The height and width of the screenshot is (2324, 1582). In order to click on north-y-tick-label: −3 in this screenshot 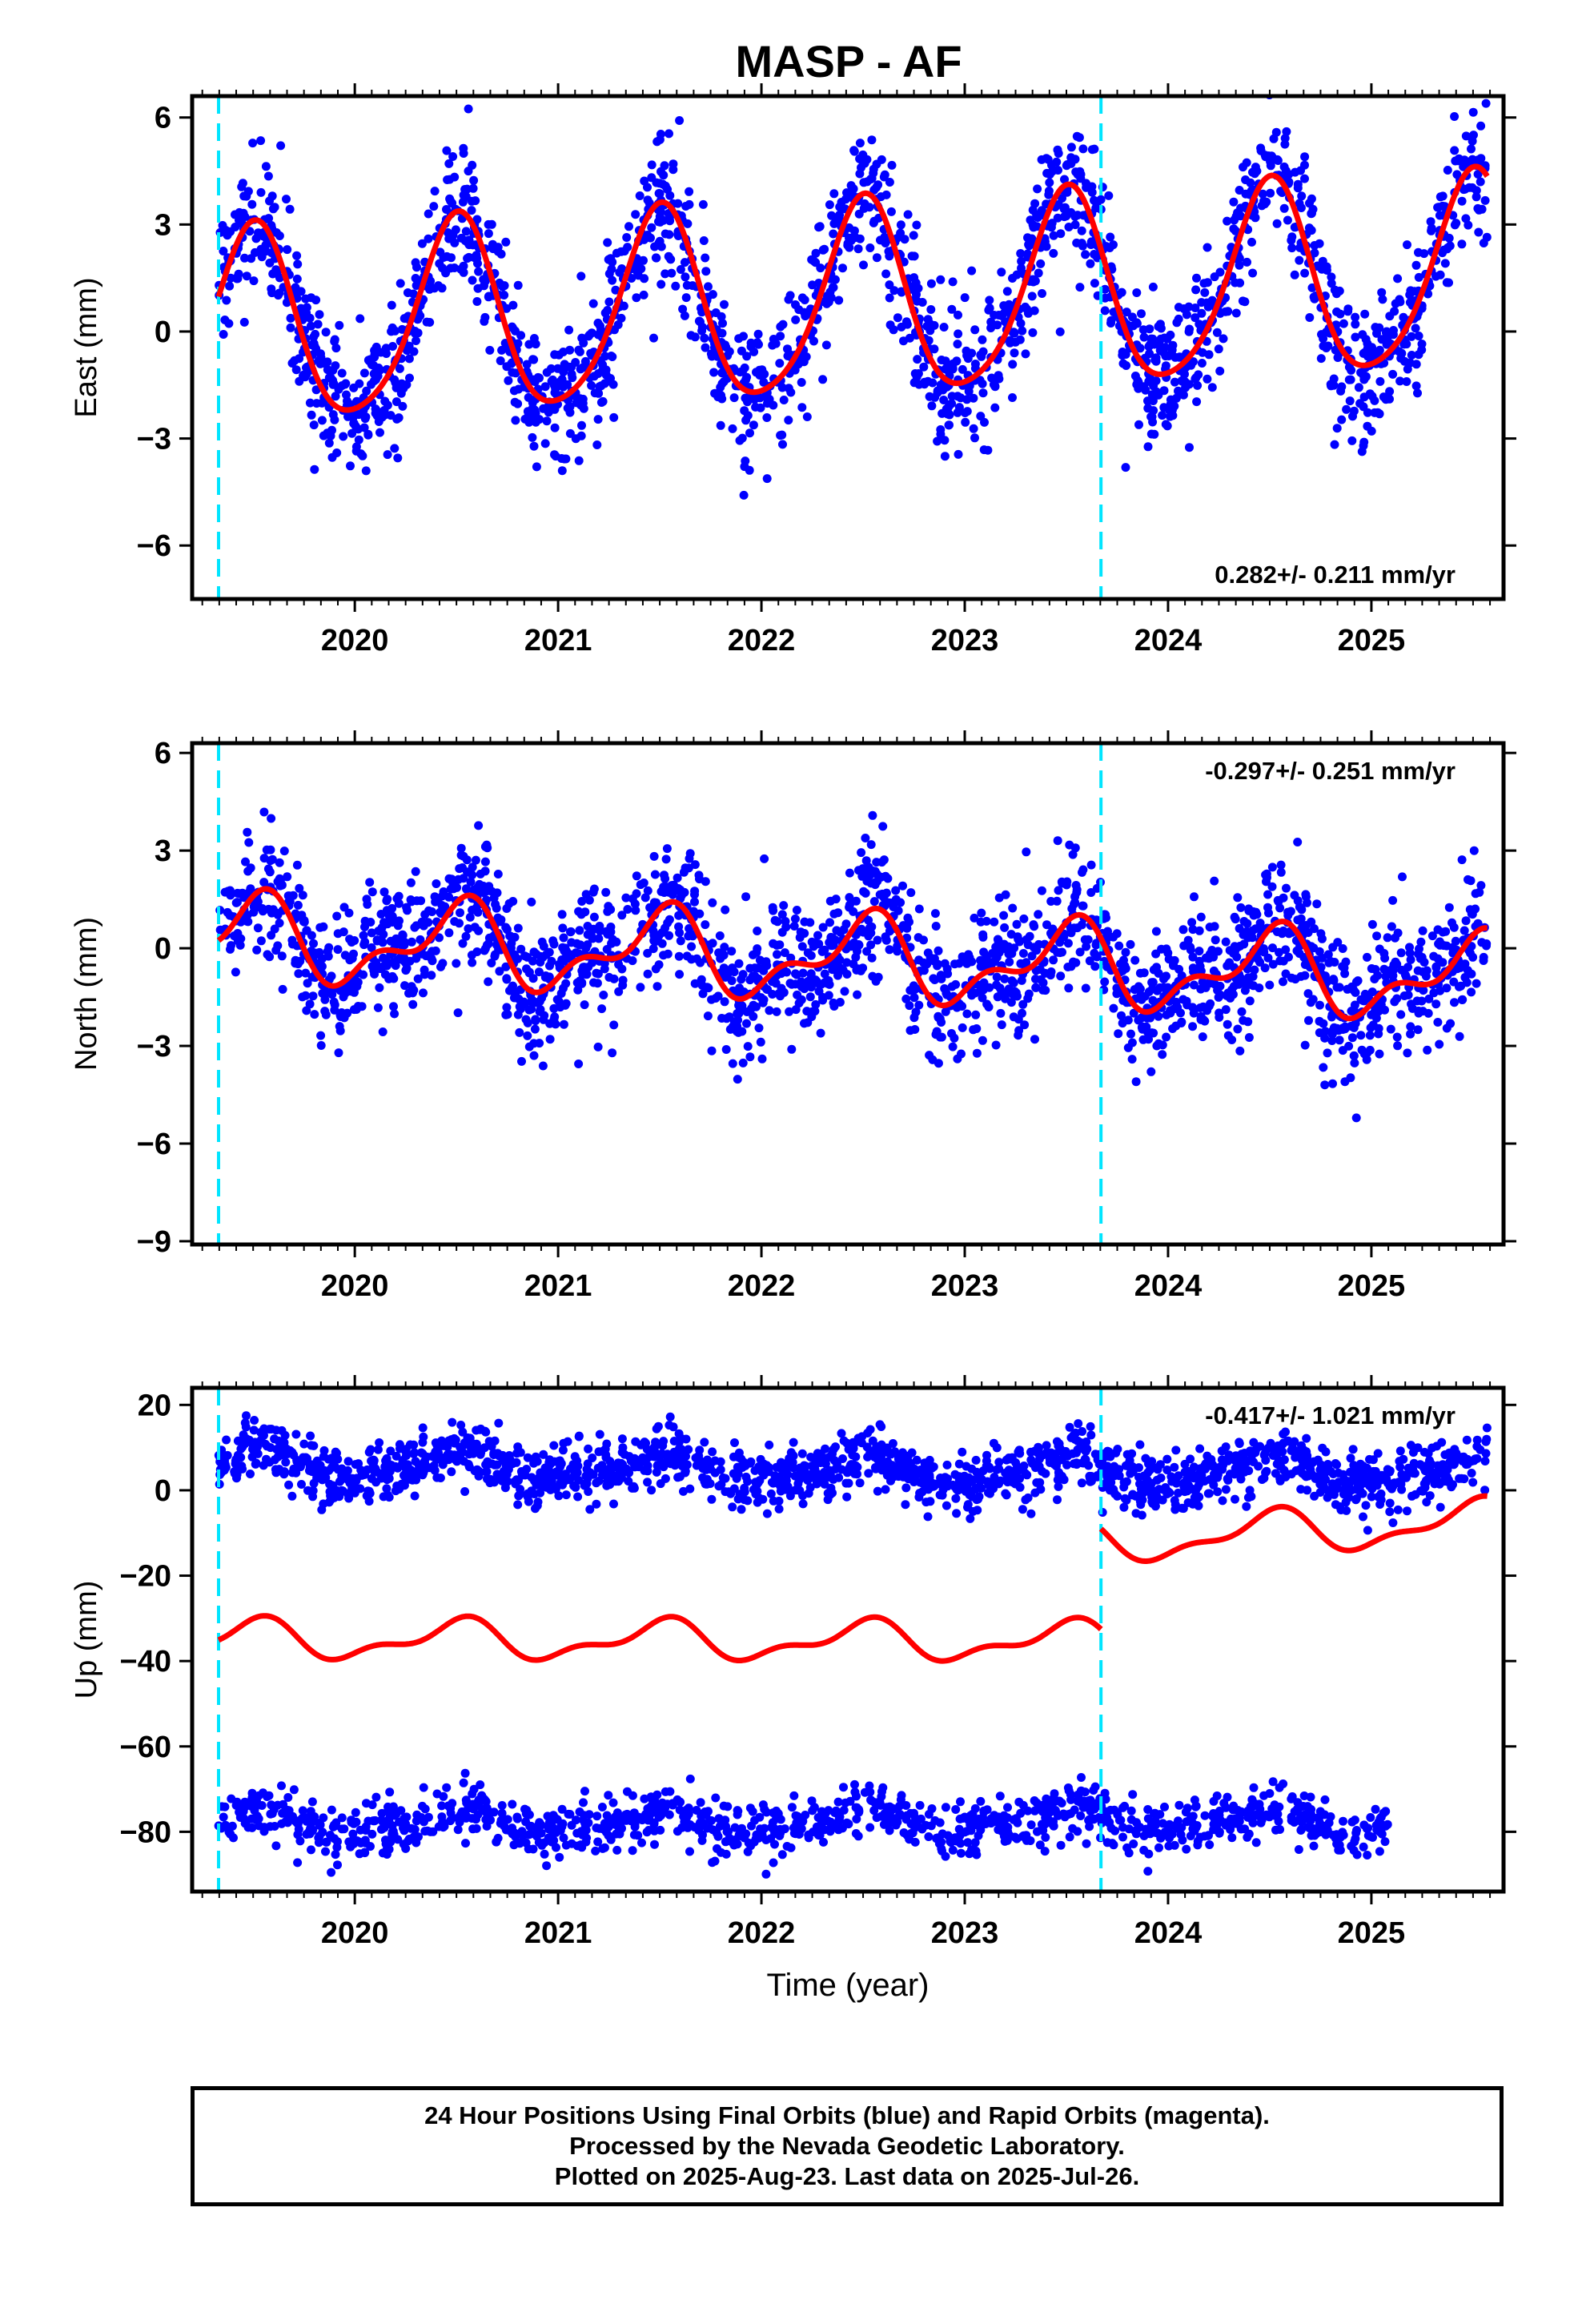, I will do `click(154, 1046)`.